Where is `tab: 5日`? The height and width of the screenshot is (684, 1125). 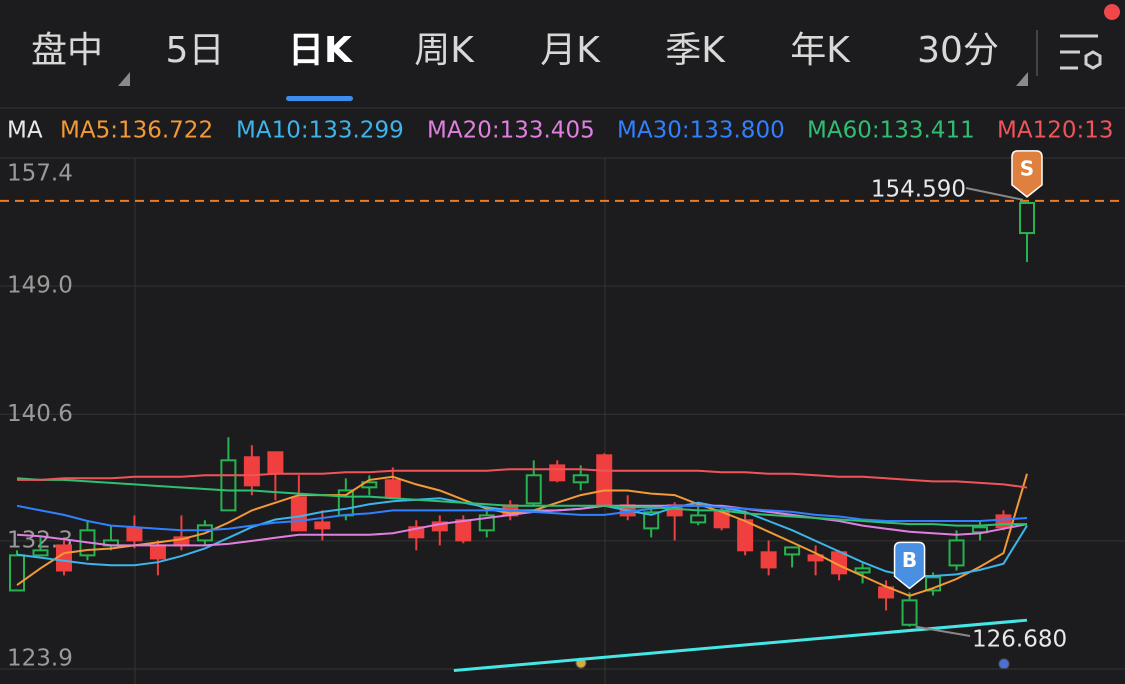 tab: 5日 is located at coordinates (195, 50).